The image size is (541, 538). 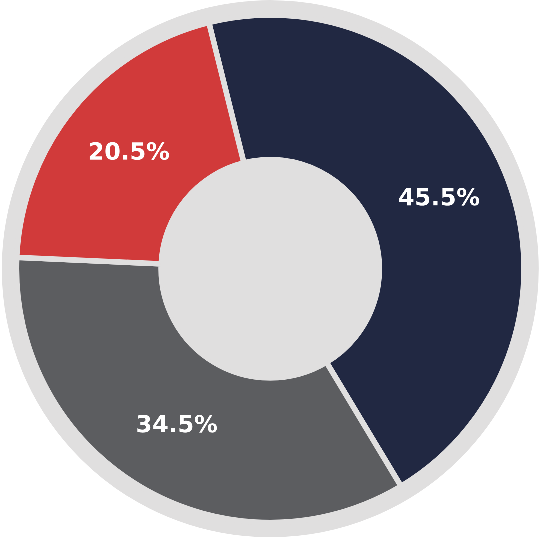 What do you see at coordinates (439, 197) in the screenshot?
I see `data-label: 45.5%` at bounding box center [439, 197].